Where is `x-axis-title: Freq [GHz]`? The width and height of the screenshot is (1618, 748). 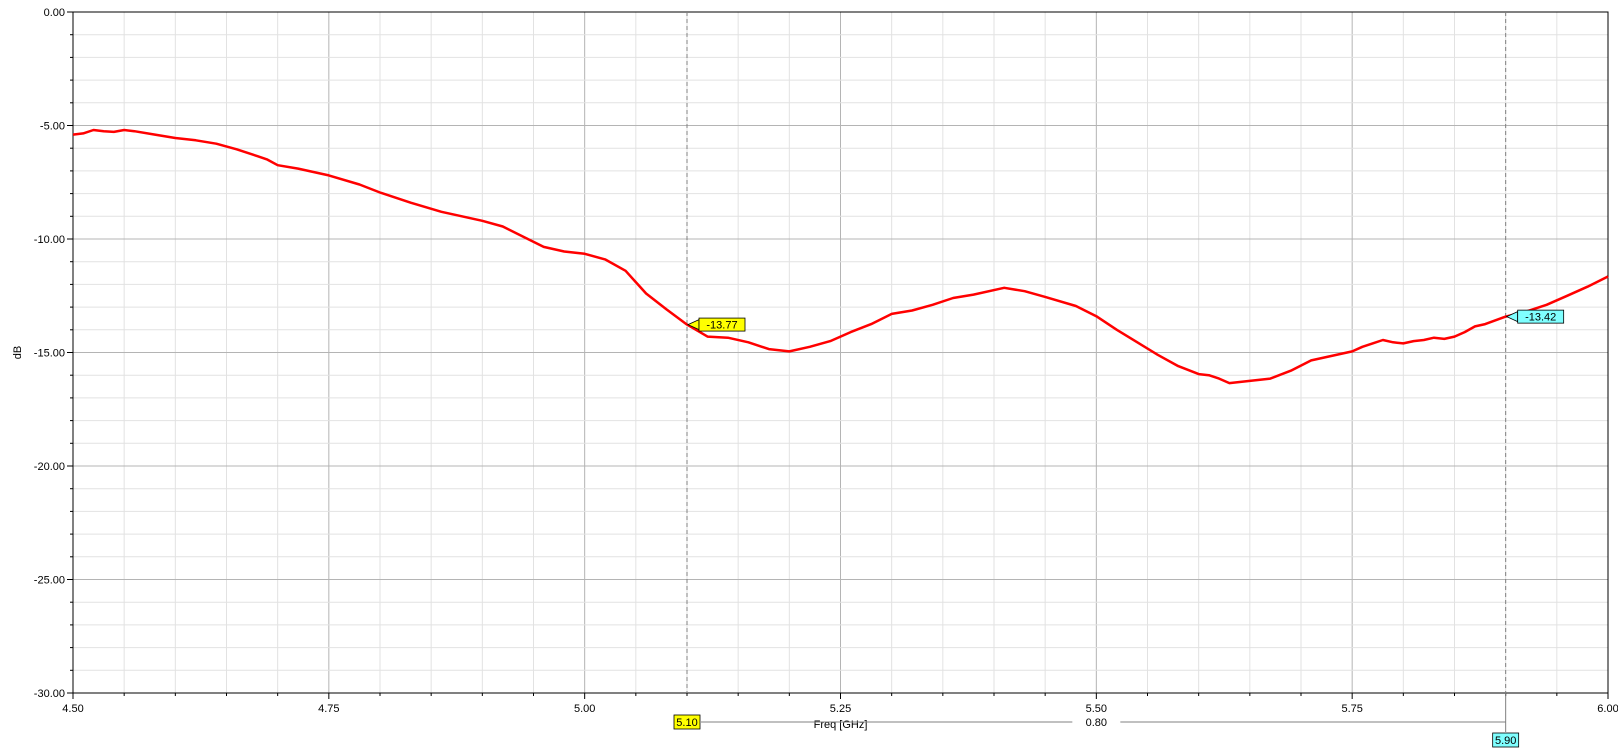 x-axis-title: Freq [GHz] is located at coordinates (841, 725).